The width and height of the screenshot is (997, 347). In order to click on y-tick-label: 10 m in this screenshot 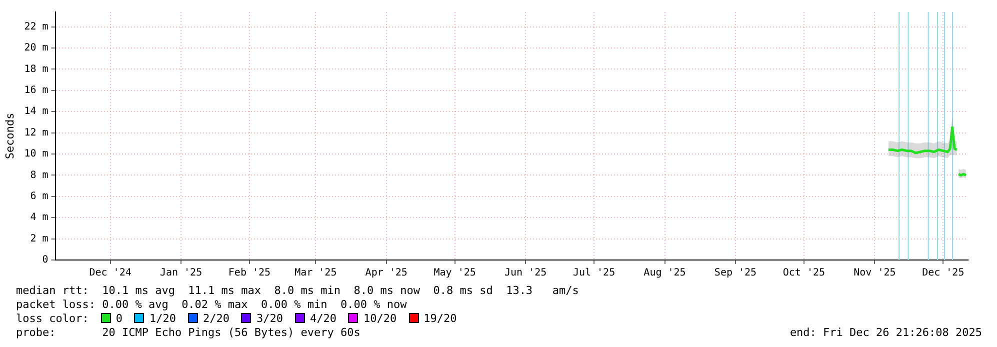, I will do `click(36, 154)`.